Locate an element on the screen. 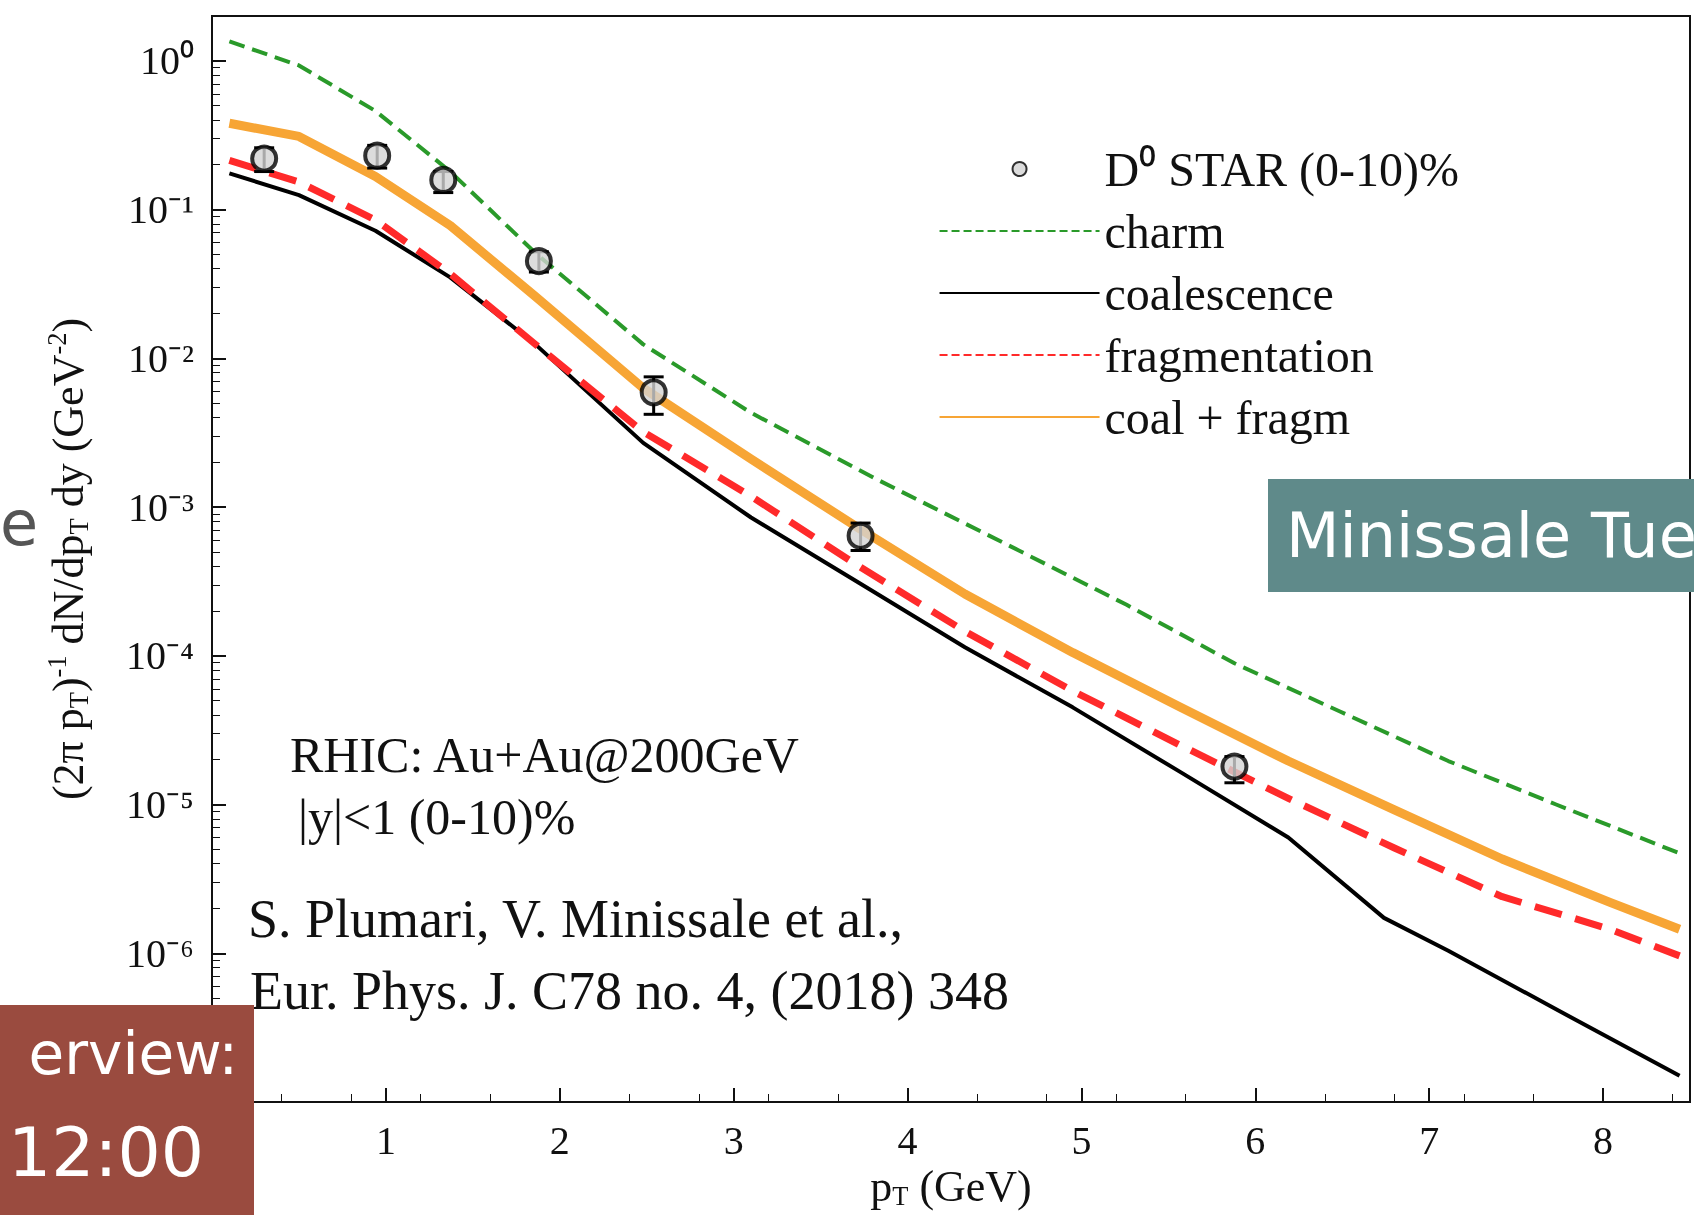 The image size is (1694, 1223). annotation: RHIC: Au+Au@200GeV is located at coordinates (544, 755).